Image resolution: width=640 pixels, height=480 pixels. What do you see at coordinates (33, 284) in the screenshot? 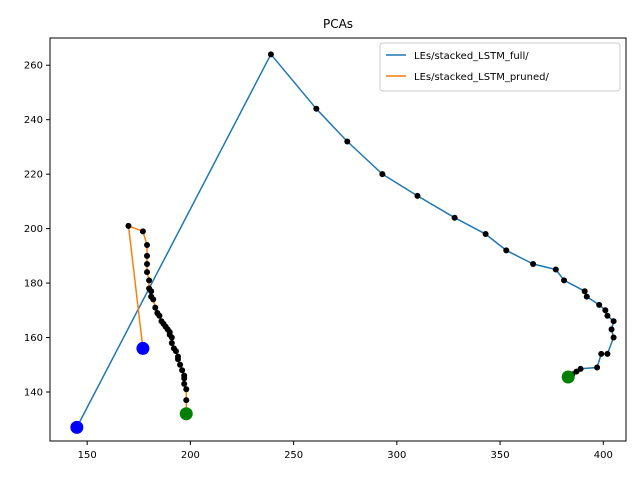
I see `y-tick-label: 180` at bounding box center [33, 284].